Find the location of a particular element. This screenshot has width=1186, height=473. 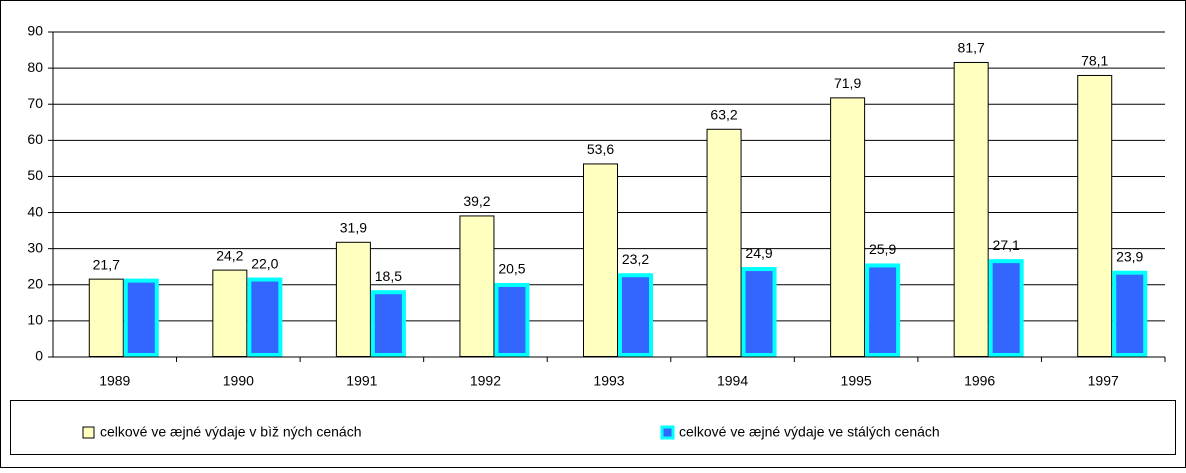

legend-frame is located at coordinates (593, 427).